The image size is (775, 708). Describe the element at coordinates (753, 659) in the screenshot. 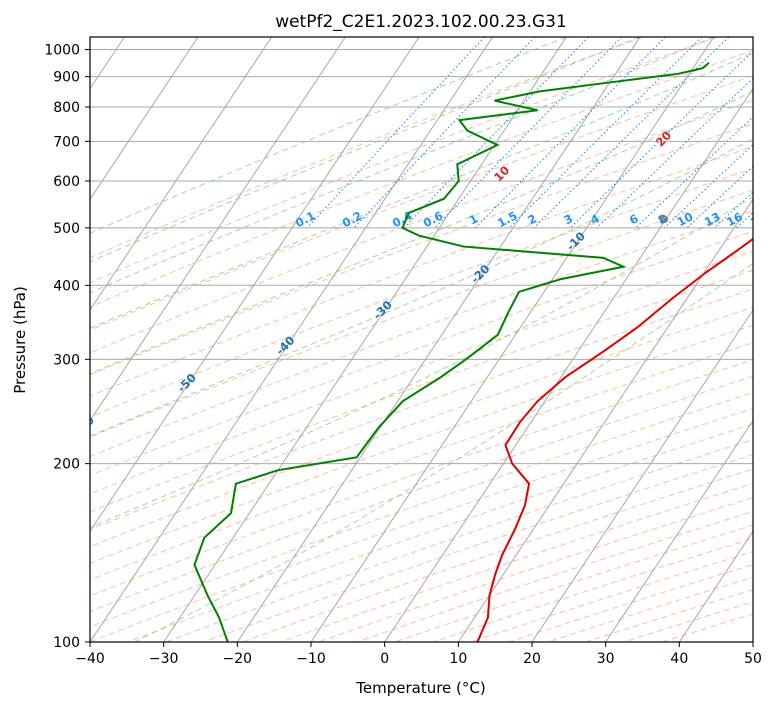

I see `x-tick-label: 50` at that location.